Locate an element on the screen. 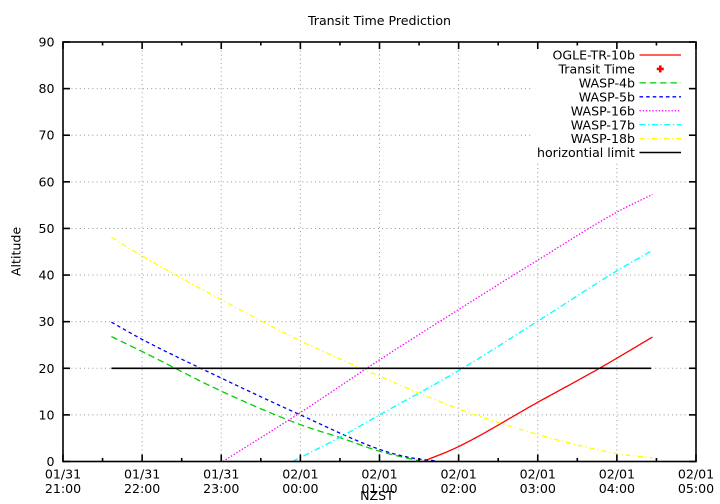 Image resolution: width=720 pixels, height=504 pixels. y-tick-label: 90 is located at coordinates (46, 42).